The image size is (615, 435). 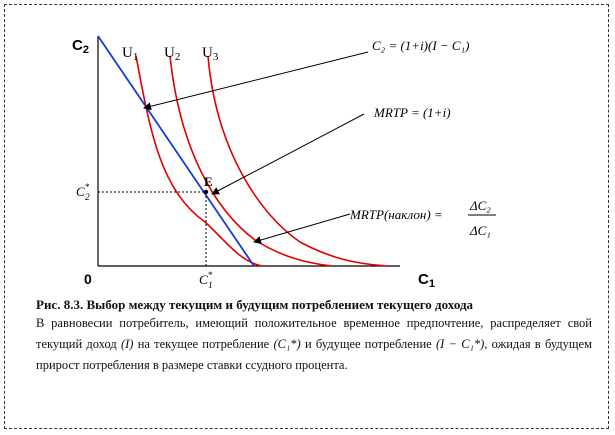 What do you see at coordinates (368, 344) in the screenshot?
I see `caption-text-3: и будущее потребление` at bounding box center [368, 344].